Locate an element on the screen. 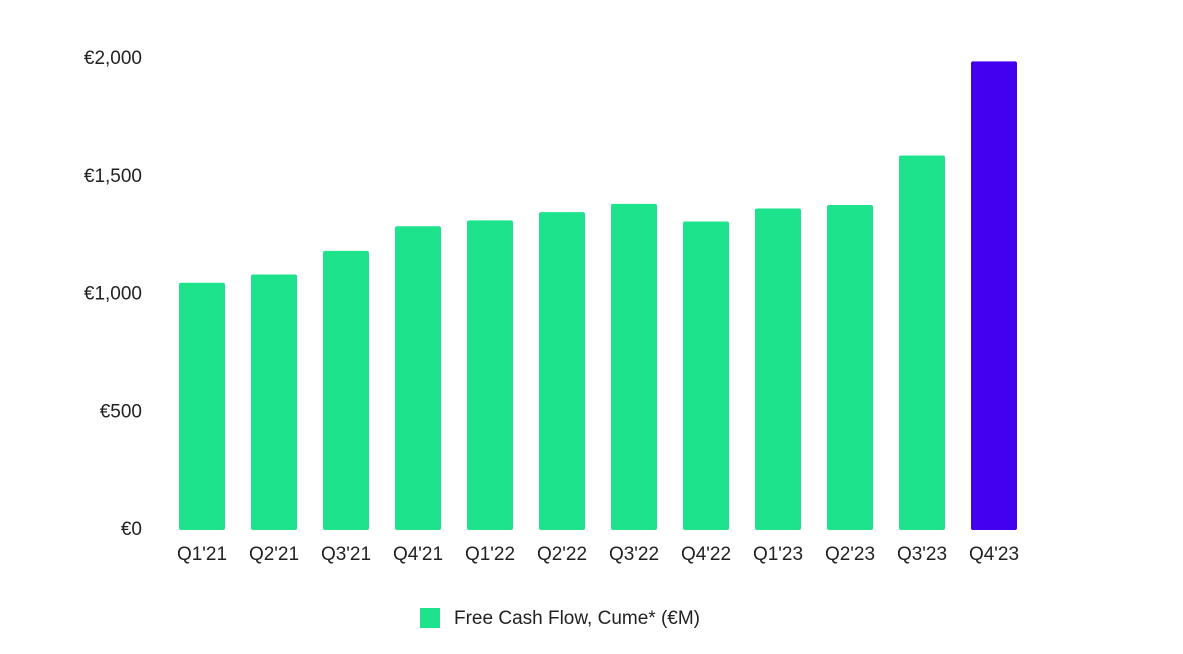 This screenshot has height=654, width=1183. x-tick-label: Q2'21 is located at coordinates (274, 554).